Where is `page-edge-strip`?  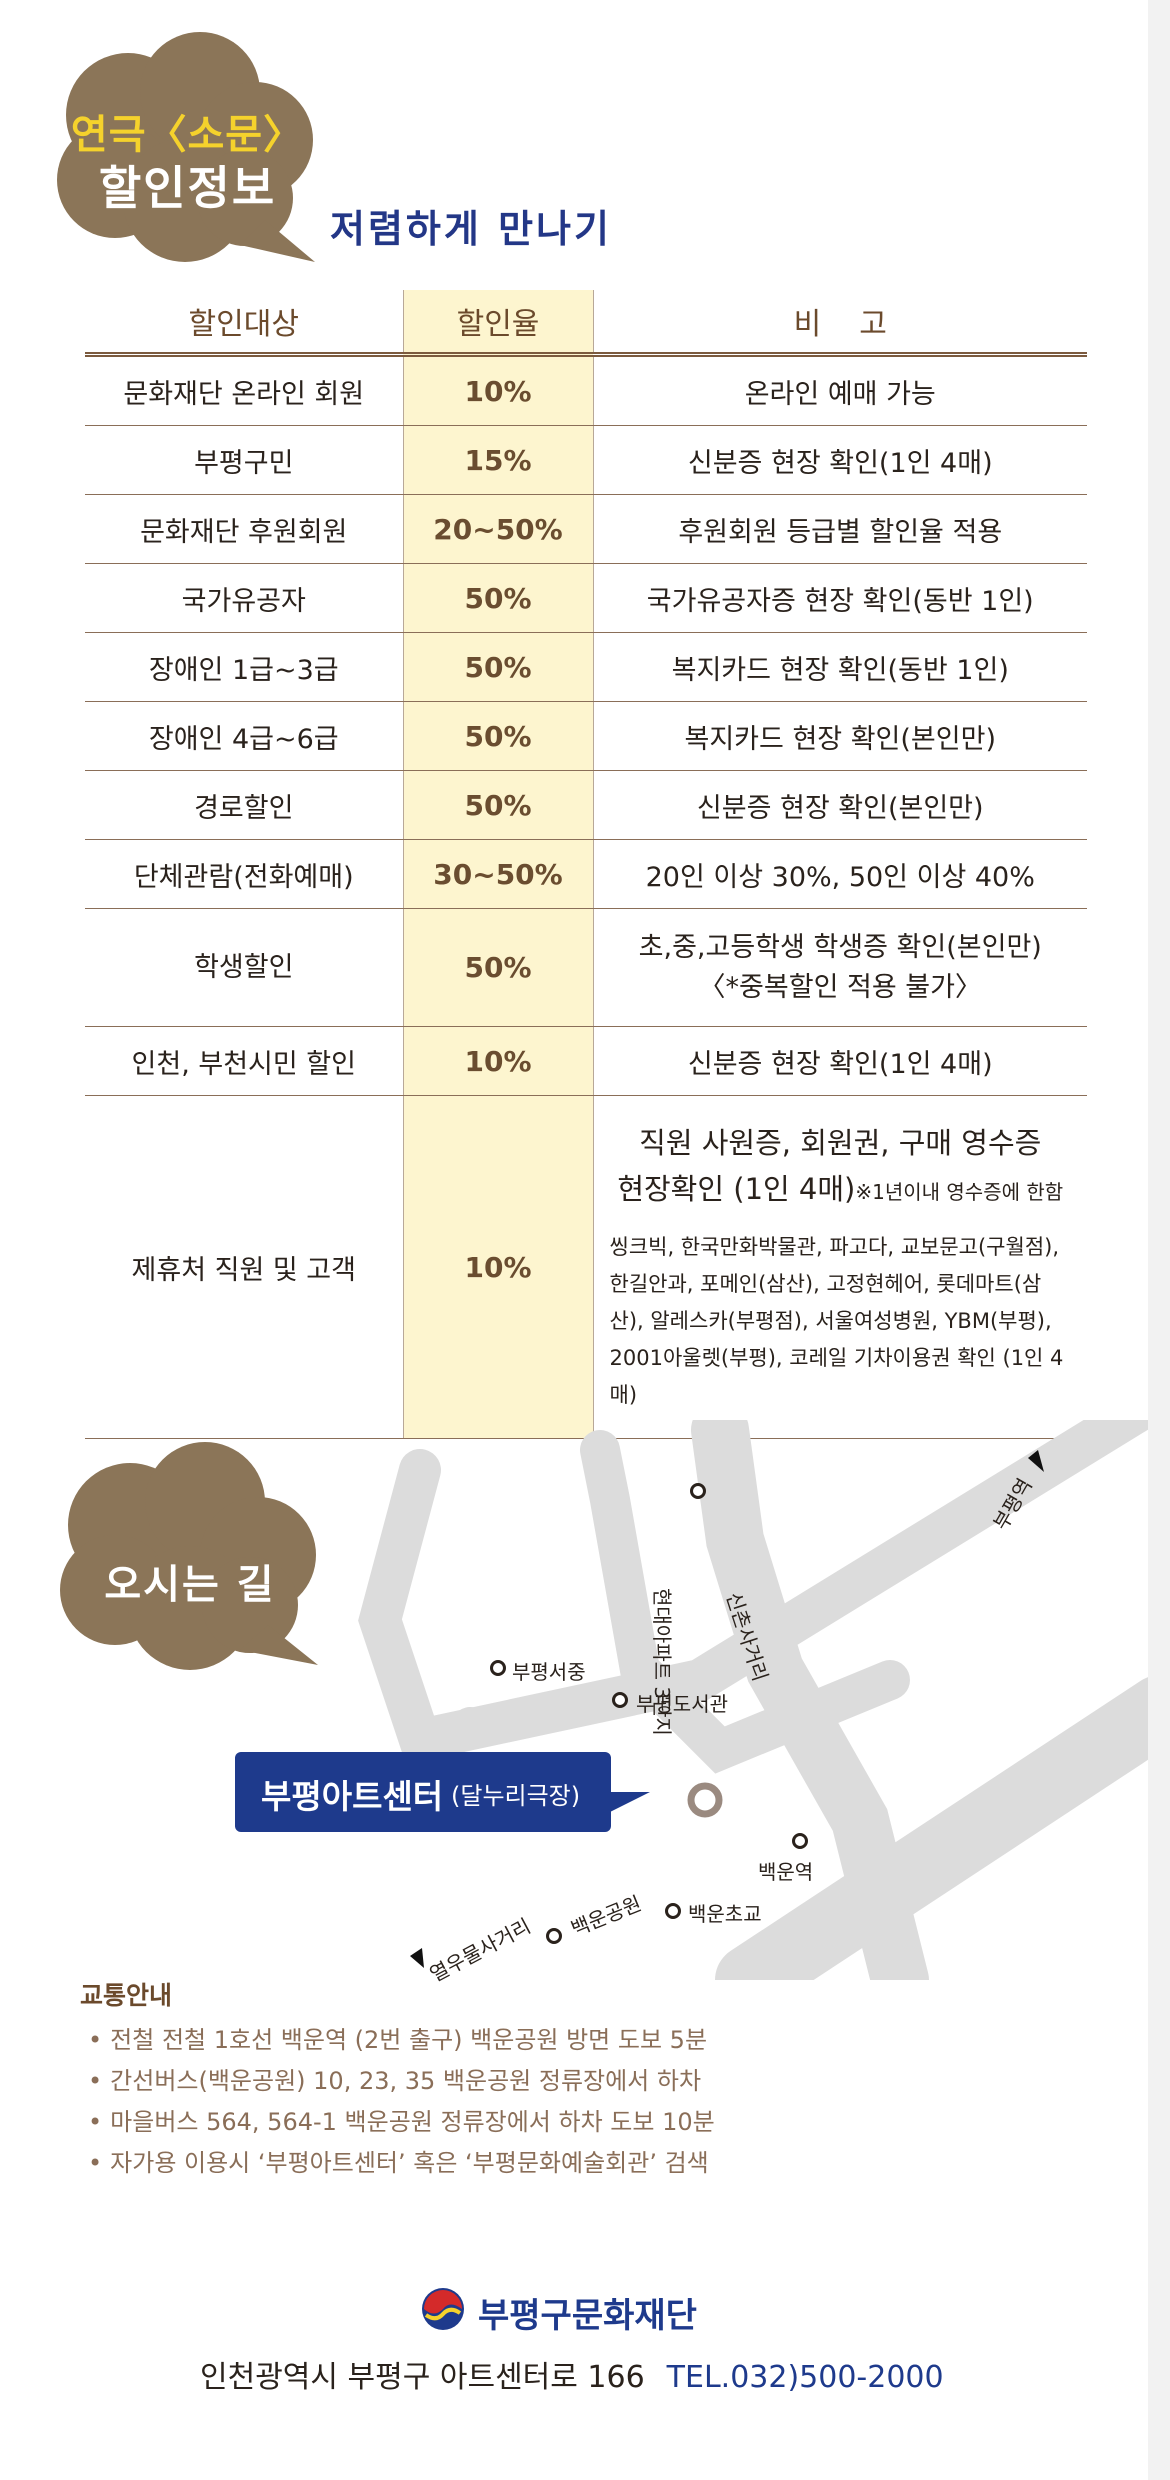 page-edge-strip is located at coordinates (1159, 1240).